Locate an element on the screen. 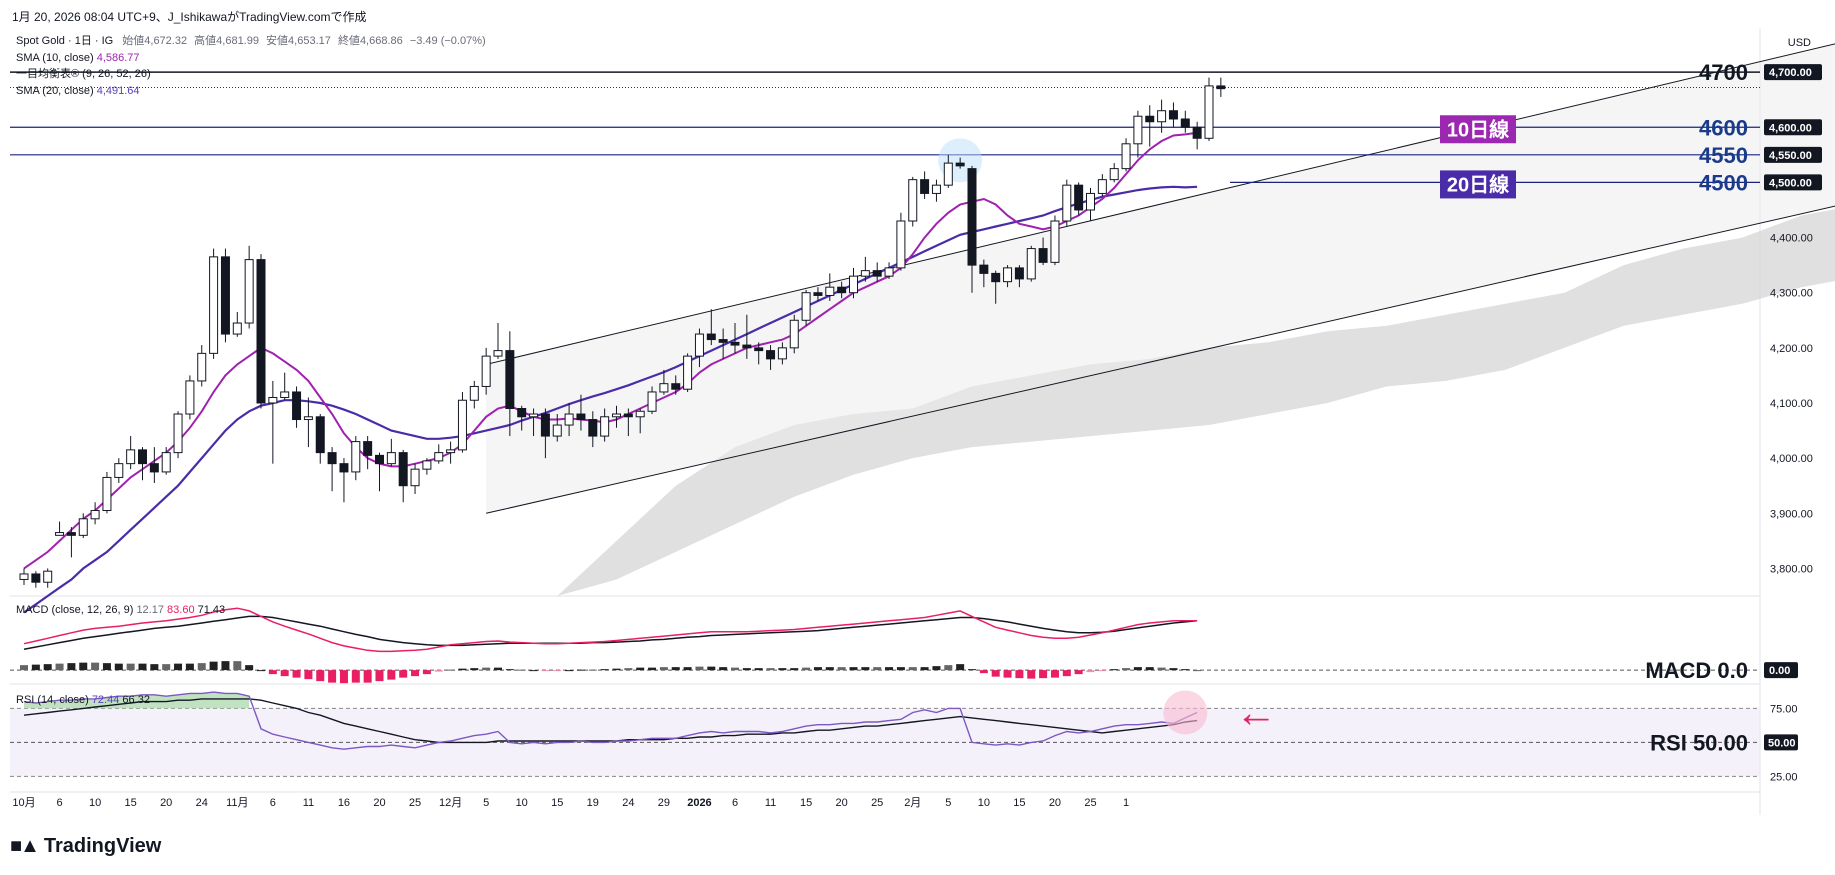  legend-high-label: 高値 is located at coordinates (205, 41).